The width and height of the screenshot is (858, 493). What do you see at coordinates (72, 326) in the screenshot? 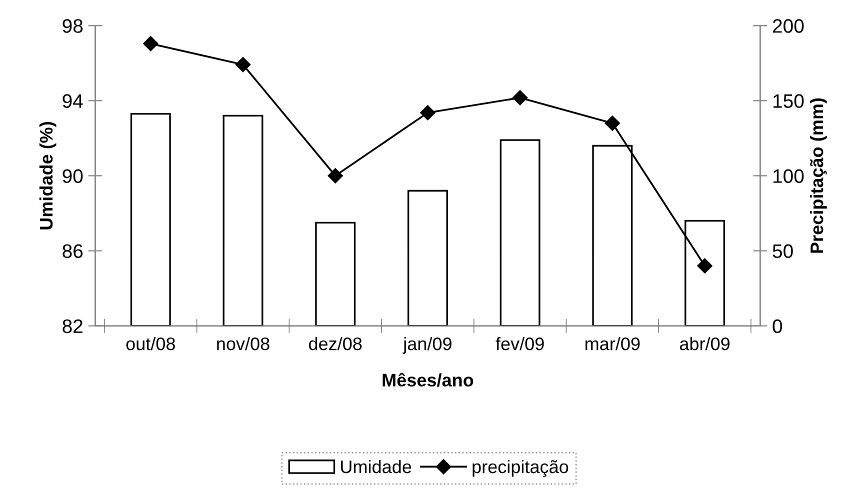
I see `y-tick-label: 82` at bounding box center [72, 326].